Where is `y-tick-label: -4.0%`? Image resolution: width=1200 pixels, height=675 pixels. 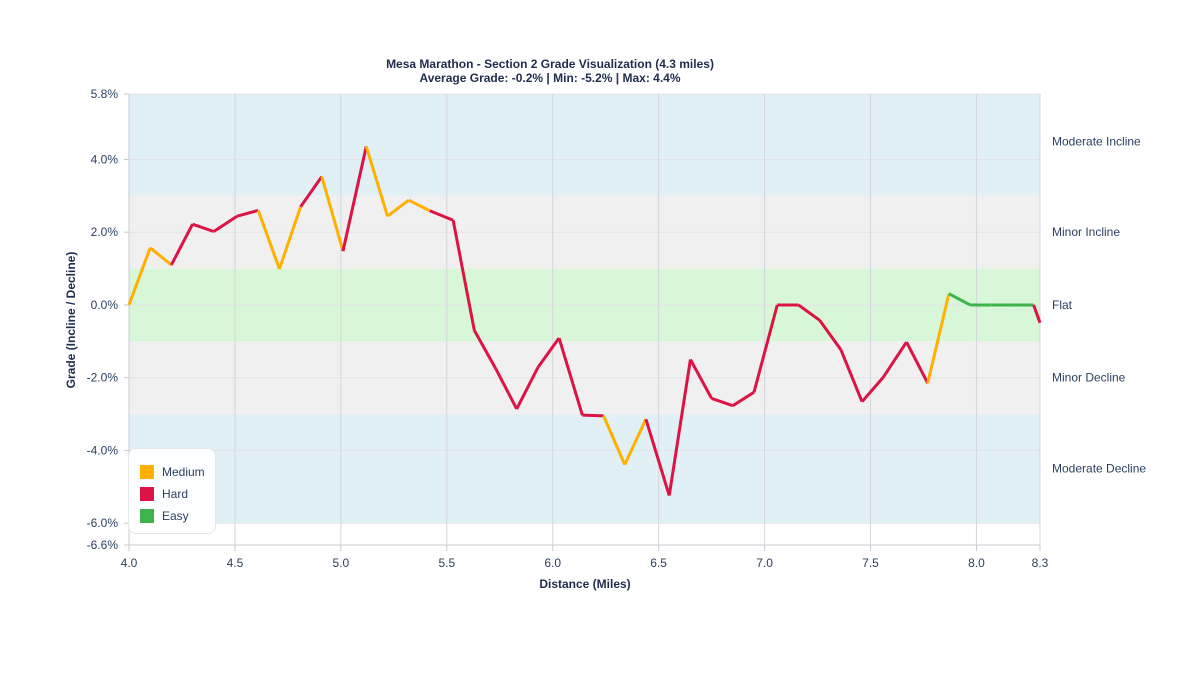 y-tick-label: -4.0% is located at coordinates (103, 450).